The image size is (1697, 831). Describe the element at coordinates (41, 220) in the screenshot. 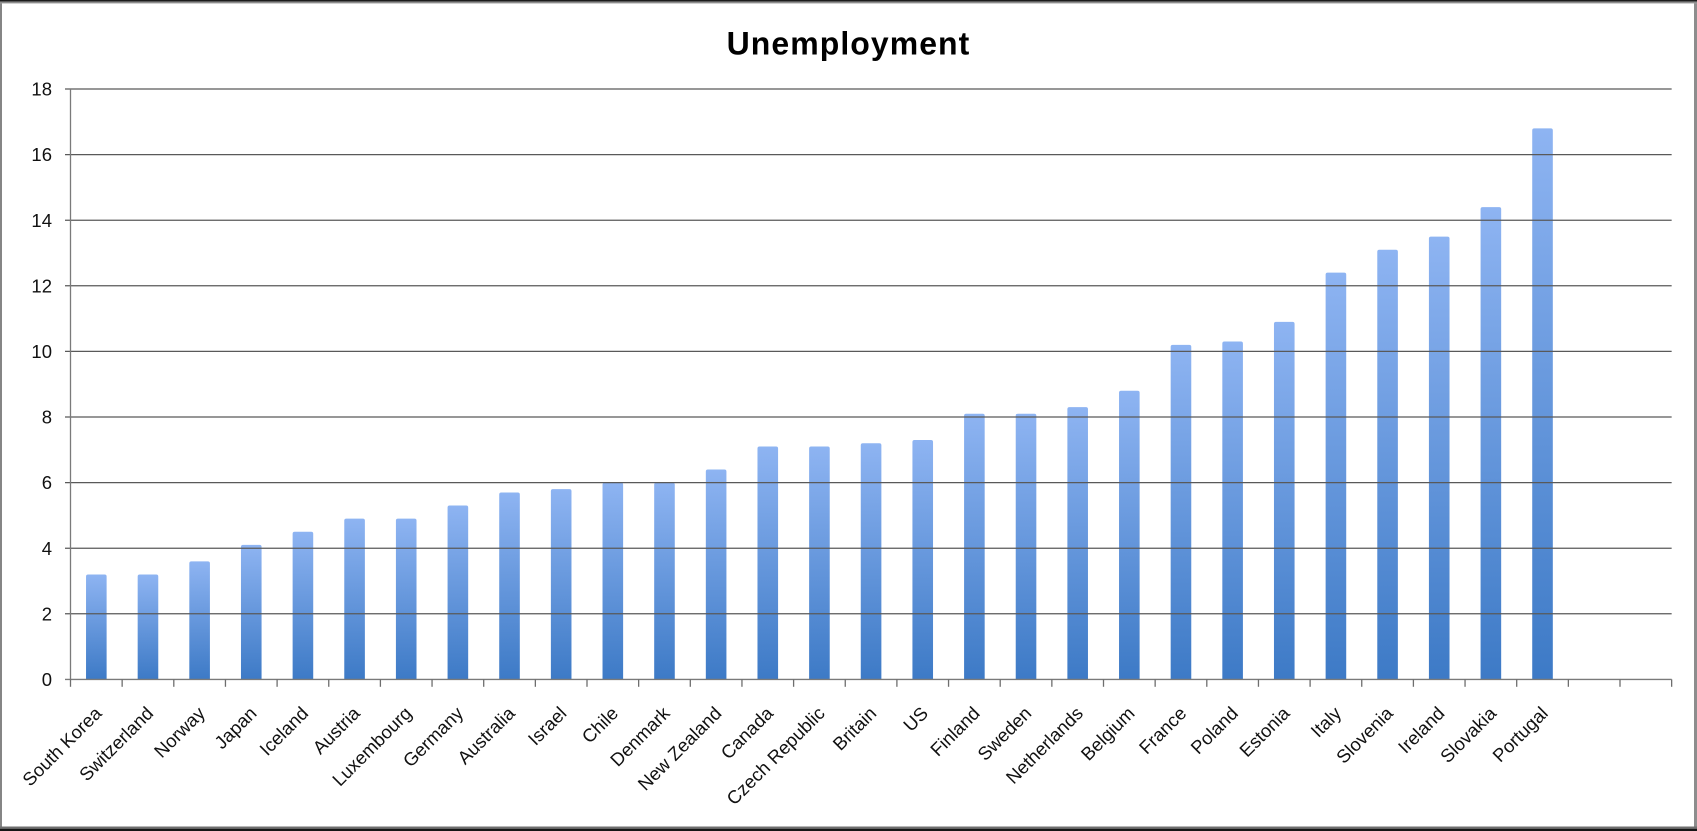

I see `svg-text: 14` at that location.